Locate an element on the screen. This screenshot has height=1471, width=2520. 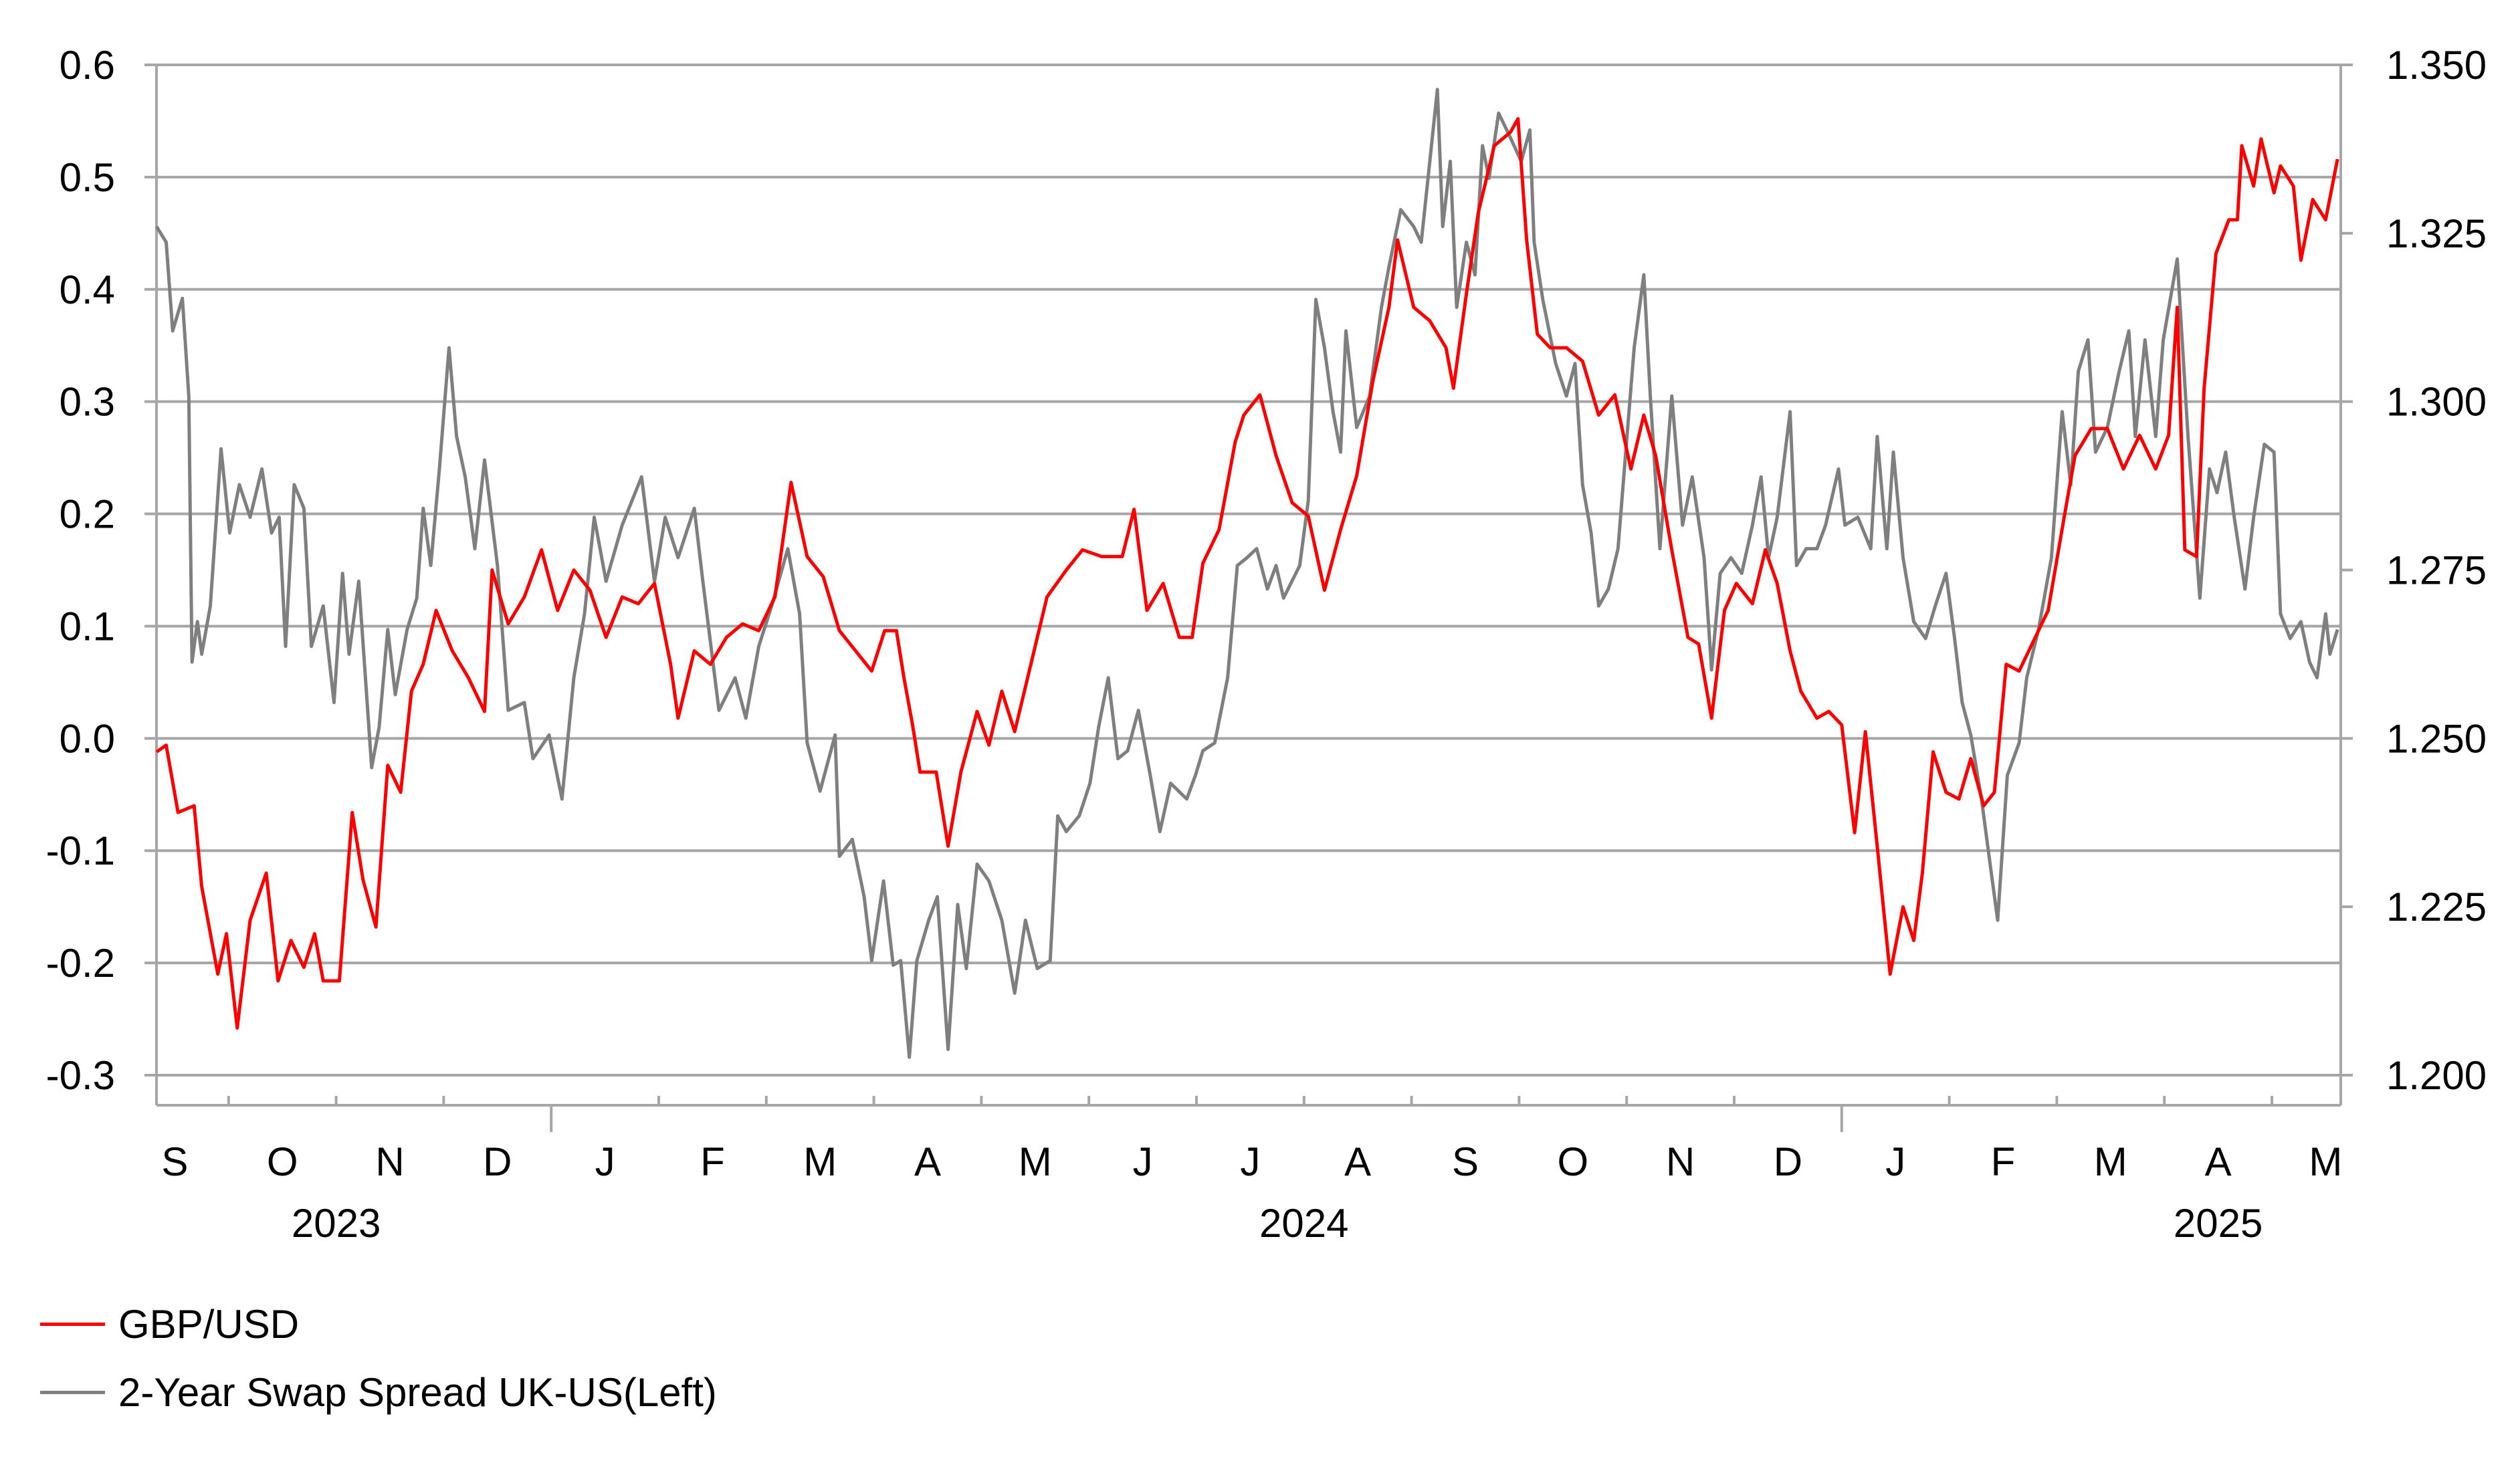
right-tick-label: 1.250 is located at coordinates (2436, 738).